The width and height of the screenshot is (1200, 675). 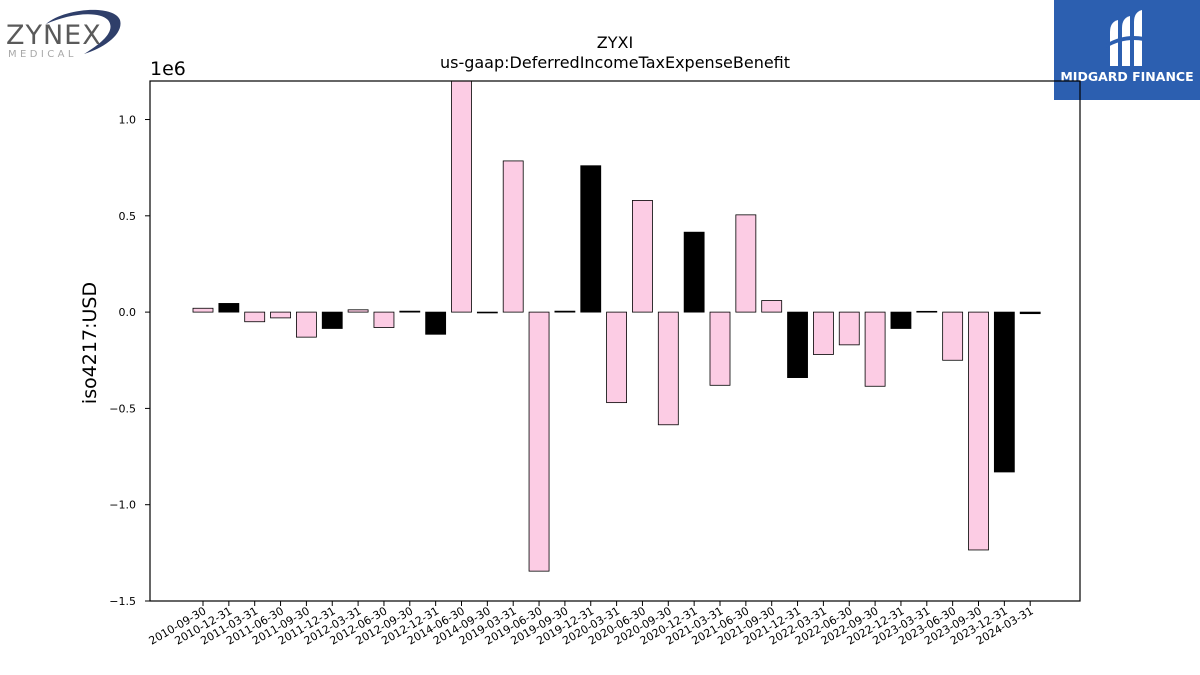 What do you see at coordinates (168, 69) in the screenshot?
I see `y-multiplier-label: 1e6` at bounding box center [168, 69].